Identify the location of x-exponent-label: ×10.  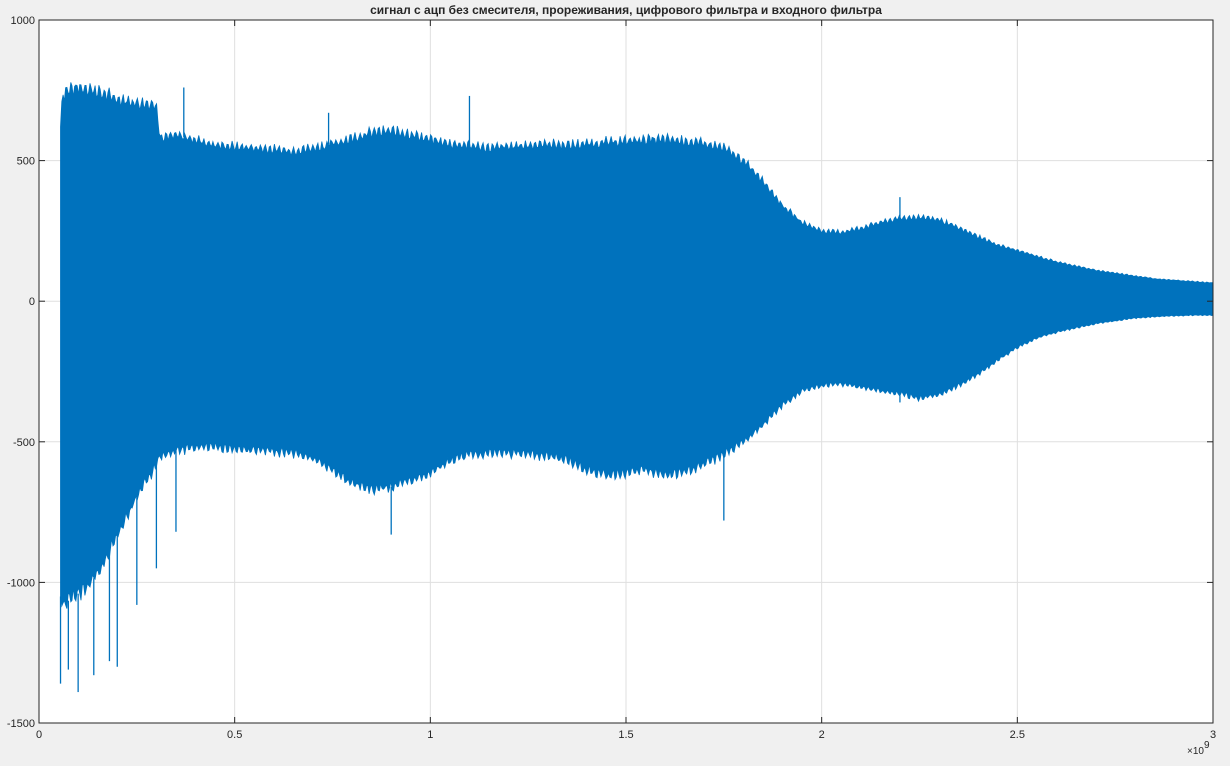
(1195, 751).